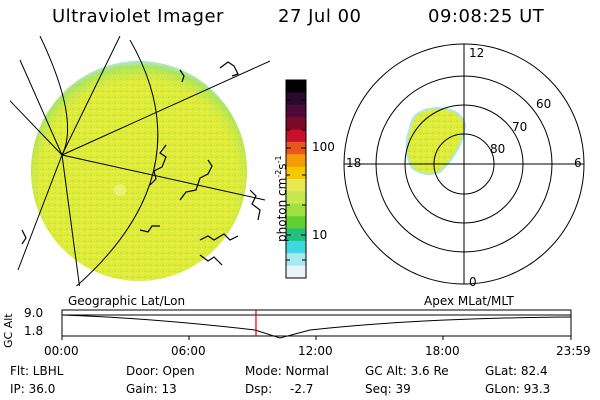  What do you see at coordinates (33, 313) in the screenshot?
I see `timeline-ytick-top: 9.0` at bounding box center [33, 313].